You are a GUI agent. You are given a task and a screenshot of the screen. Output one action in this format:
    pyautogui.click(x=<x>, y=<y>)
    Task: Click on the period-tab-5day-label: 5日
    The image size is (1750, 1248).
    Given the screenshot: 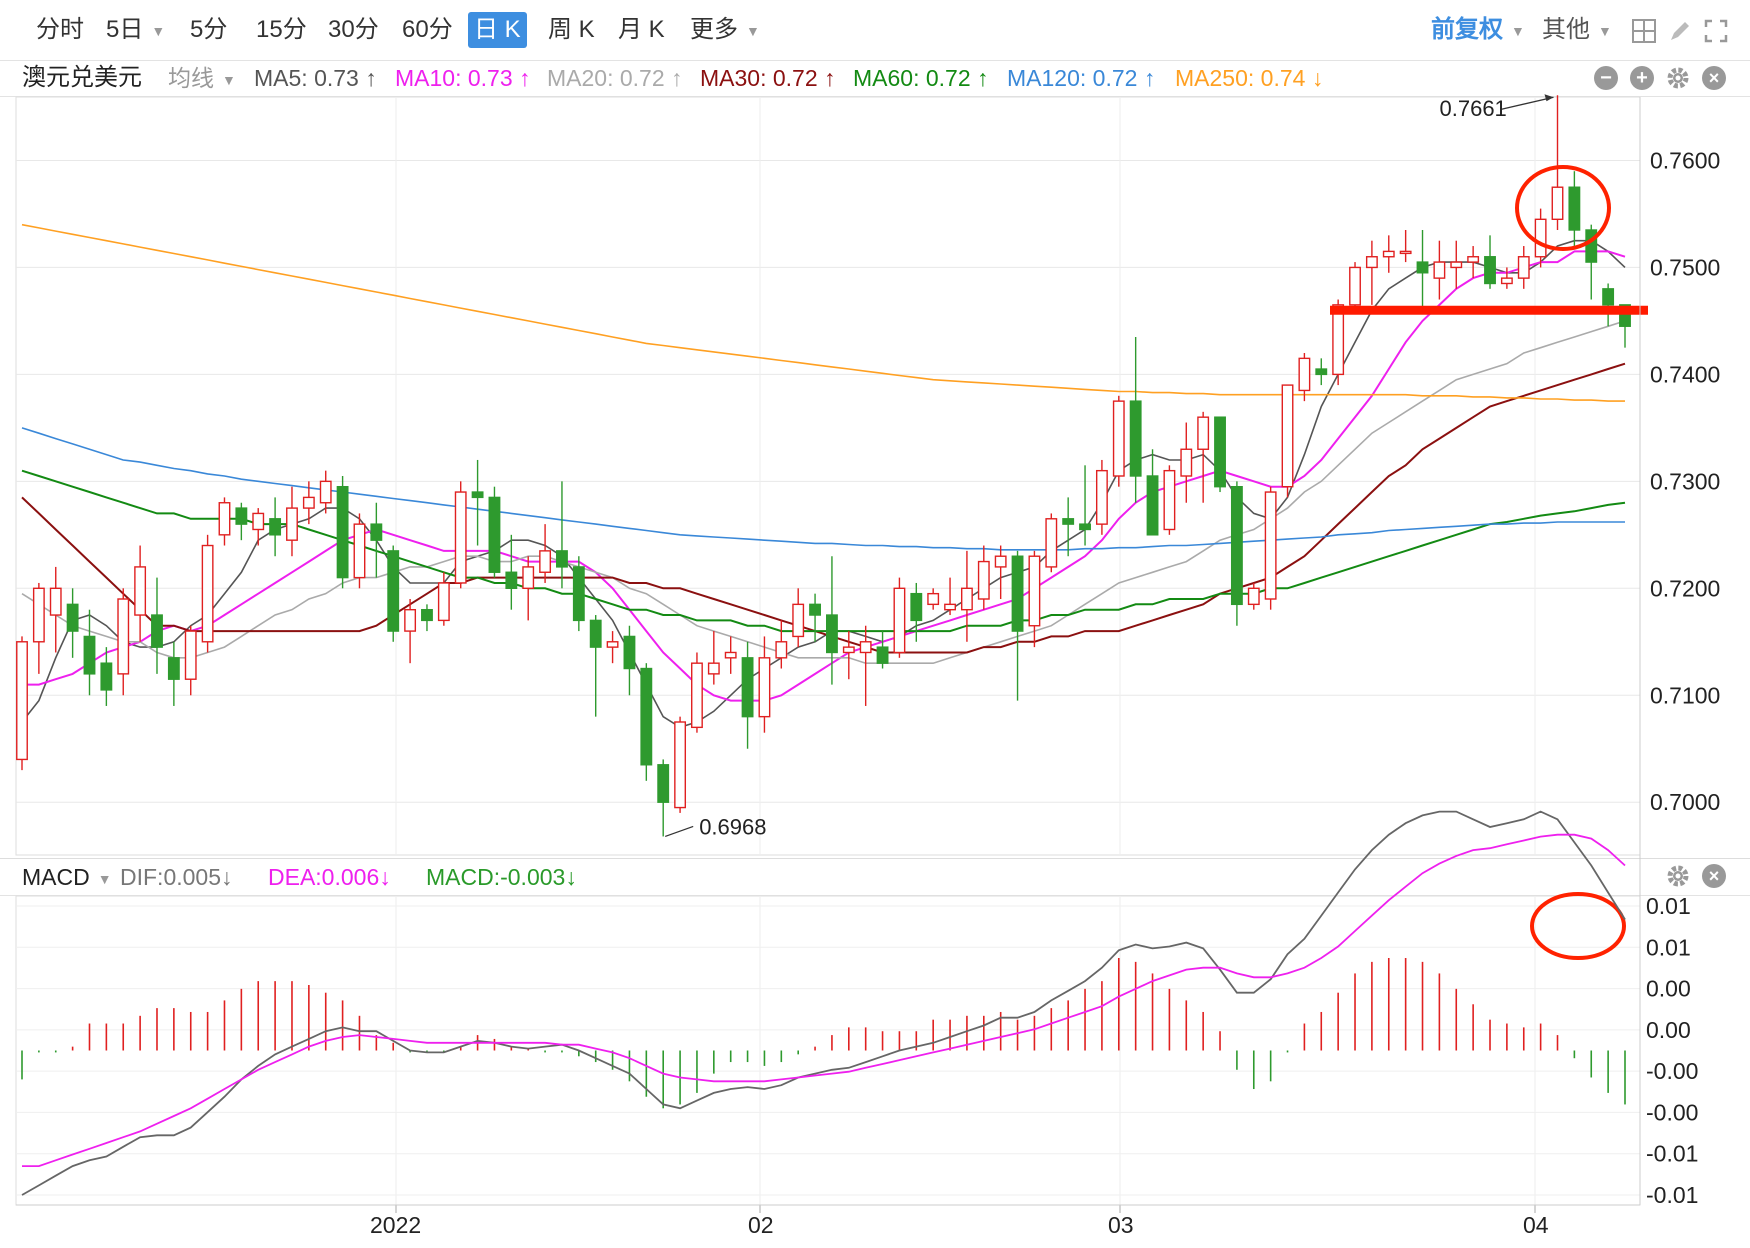 What is the action you would take?
    pyautogui.click(x=125, y=29)
    